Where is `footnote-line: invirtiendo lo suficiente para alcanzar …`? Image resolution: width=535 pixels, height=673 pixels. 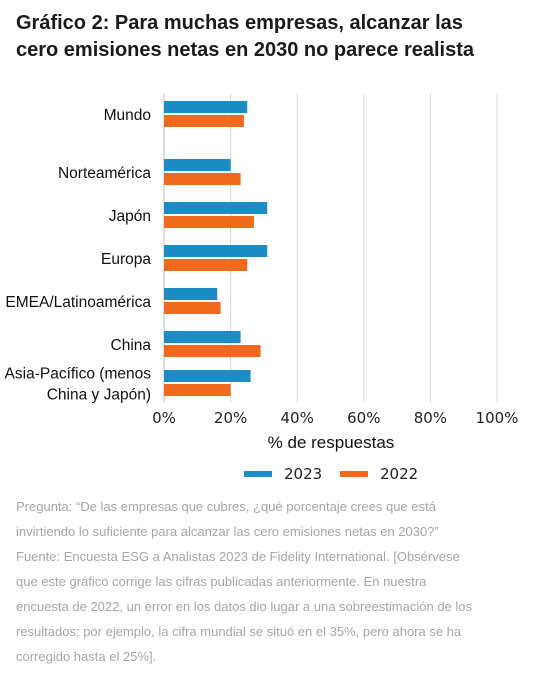
footnote-line: invirtiendo lo suficiente para alcanzar … is located at coordinates (227, 531).